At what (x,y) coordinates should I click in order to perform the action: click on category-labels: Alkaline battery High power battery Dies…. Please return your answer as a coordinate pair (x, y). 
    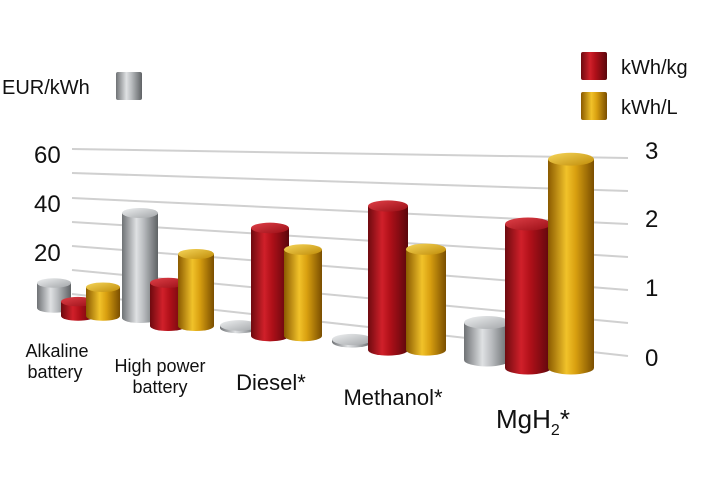
    Looking at the image, I should click on (297, 390).